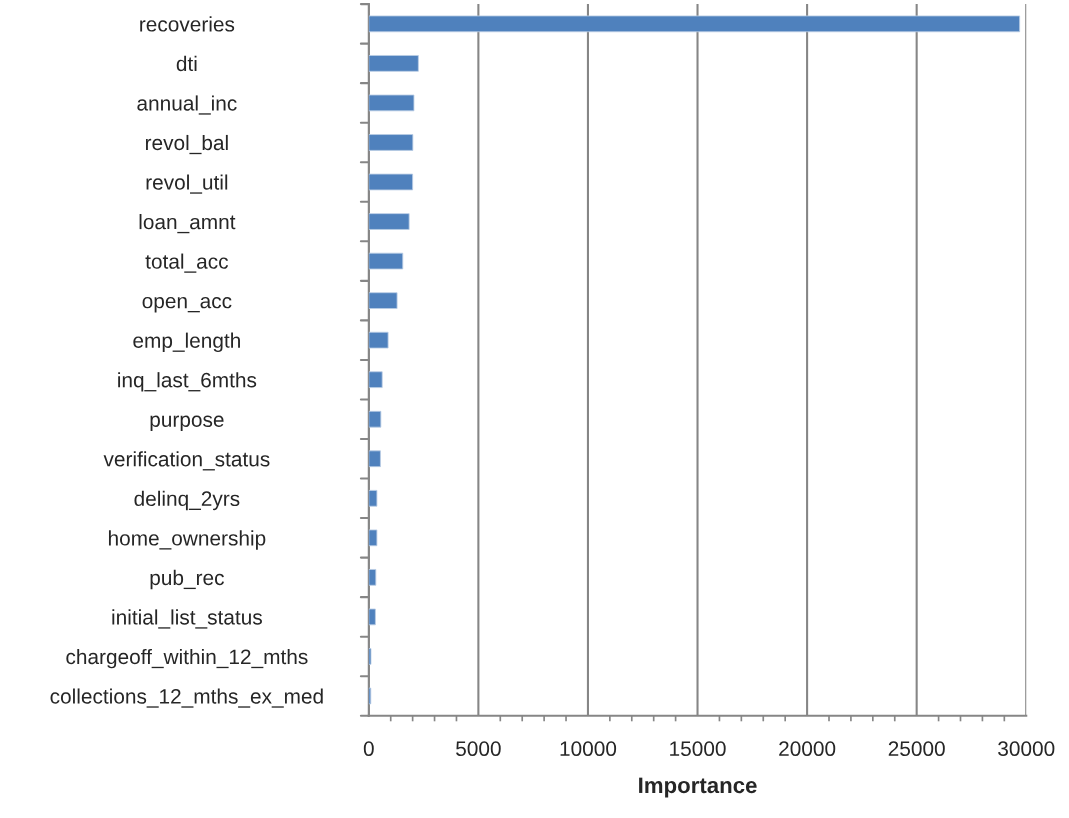  What do you see at coordinates (187, 423) in the screenshot?
I see `y-tick-label: purpose` at bounding box center [187, 423].